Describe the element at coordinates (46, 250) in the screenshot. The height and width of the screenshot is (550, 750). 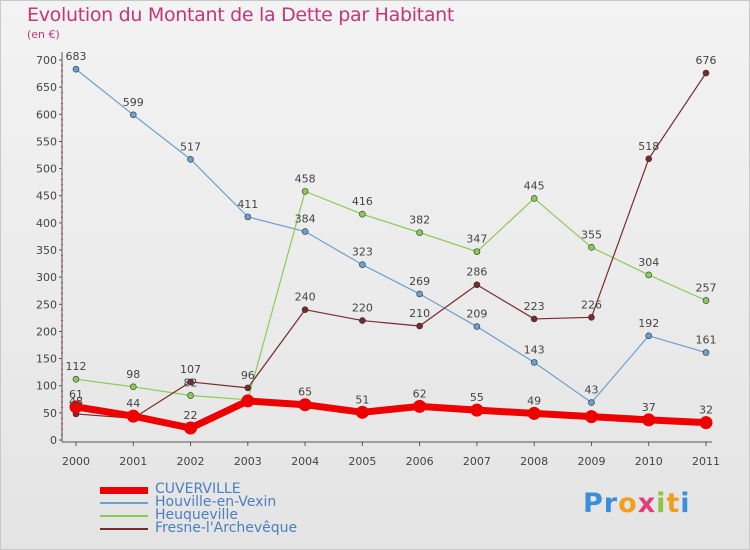
I see `y-tick-label: 350` at that location.